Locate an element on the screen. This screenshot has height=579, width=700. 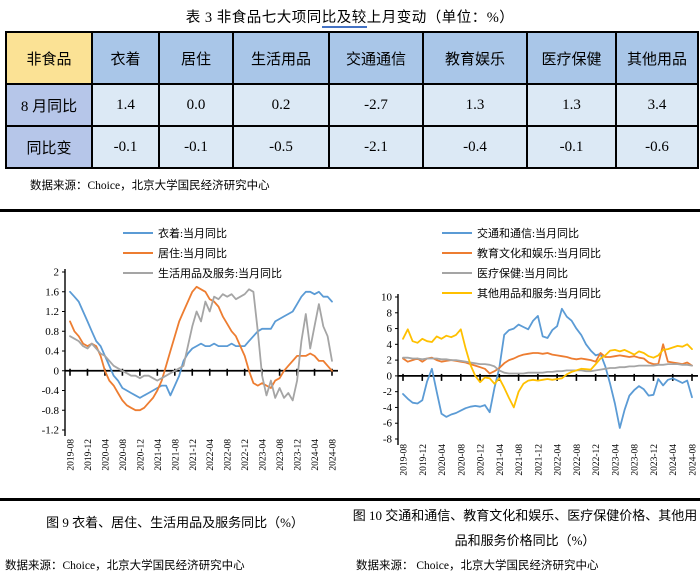
table-title: 表 3 非食品七大项同比及较上月变动（单位：%） is located at coordinates (350, 17).